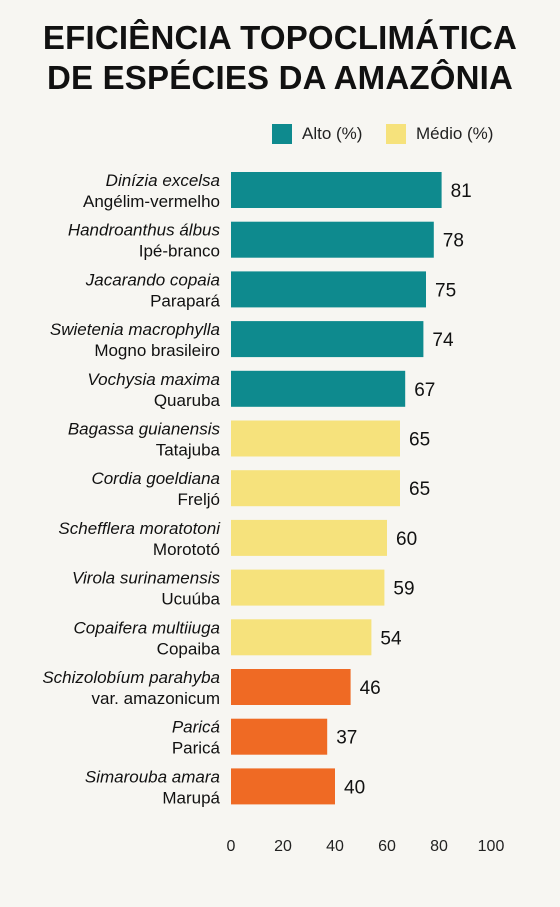 This screenshot has height=907, width=560. What do you see at coordinates (152, 776) in the screenshot?
I see `category-scientific-label: Simarouba amara` at bounding box center [152, 776].